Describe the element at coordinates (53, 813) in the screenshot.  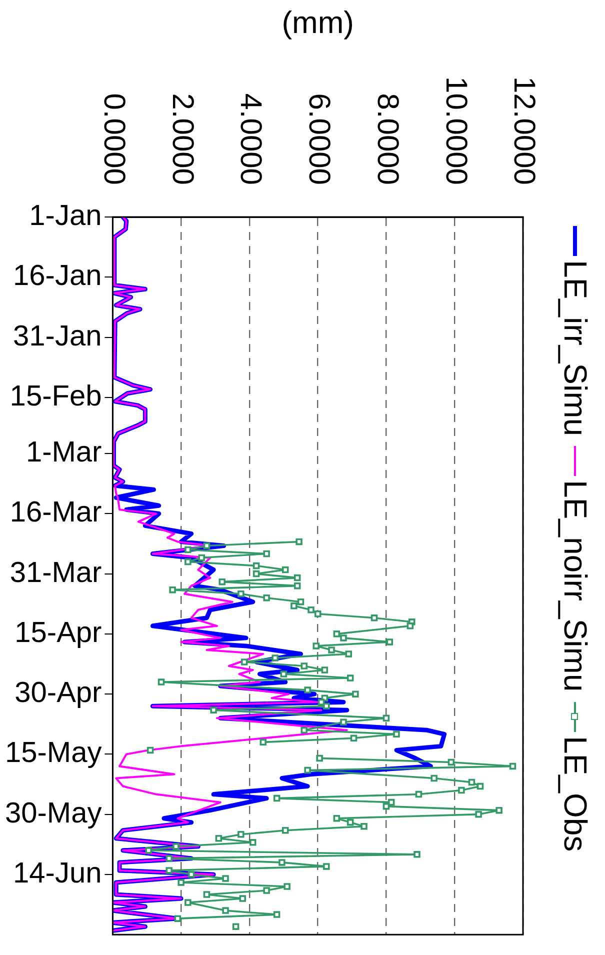
I see `y-tick-label: 30-May` at that location.